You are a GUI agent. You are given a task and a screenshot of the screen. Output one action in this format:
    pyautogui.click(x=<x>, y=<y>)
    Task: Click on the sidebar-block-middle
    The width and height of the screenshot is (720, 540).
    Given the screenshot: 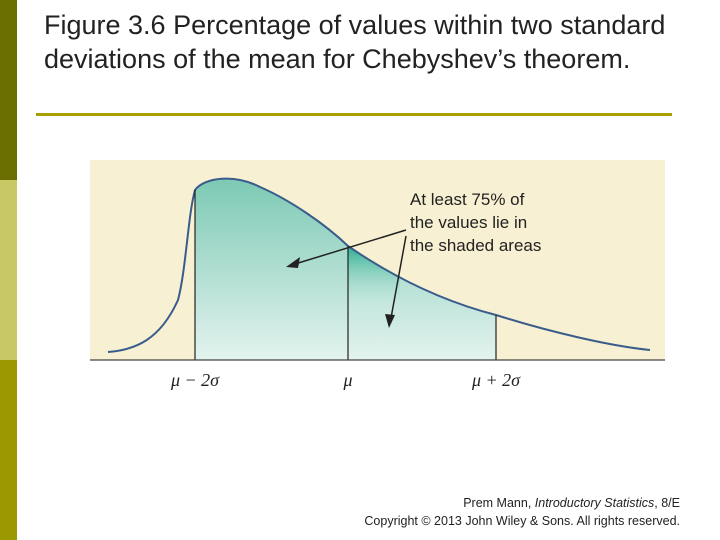 What is the action you would take?
    pyautogui.click(x=8, y=270)
    